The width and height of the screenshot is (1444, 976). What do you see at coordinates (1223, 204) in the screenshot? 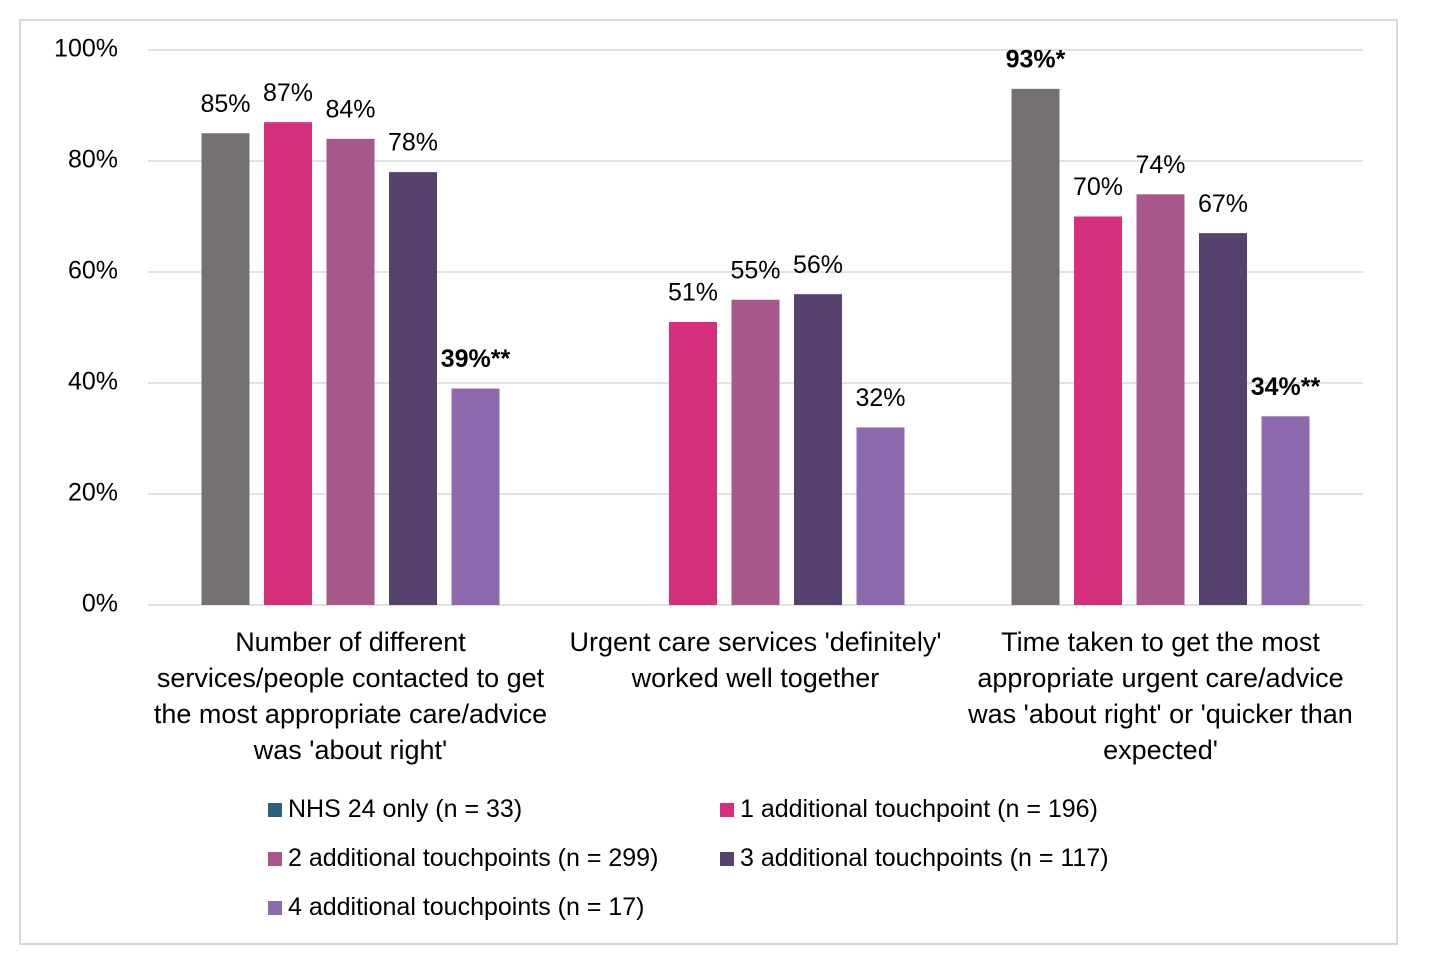
I see `data-label: 67%` at bounding box center [1223, 204].